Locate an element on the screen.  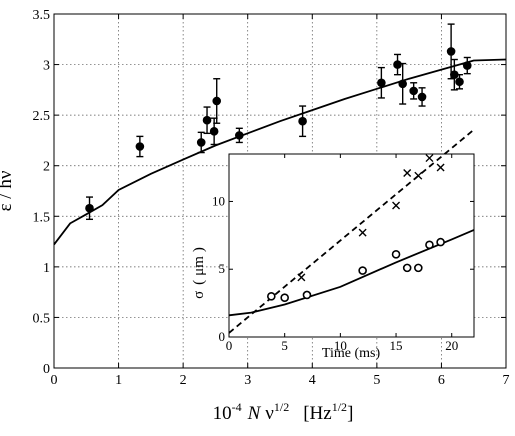
y-axis-label: ε / hν is located at coordinates (8, 190).